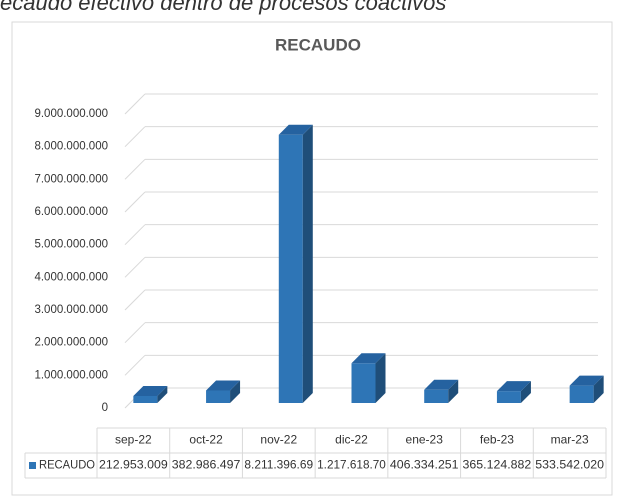 This screenshot has width=619, height=504. Describe the element at coordinates (278, 440) in the screenshot. I see `x-tick-label: nov-22` at that location.